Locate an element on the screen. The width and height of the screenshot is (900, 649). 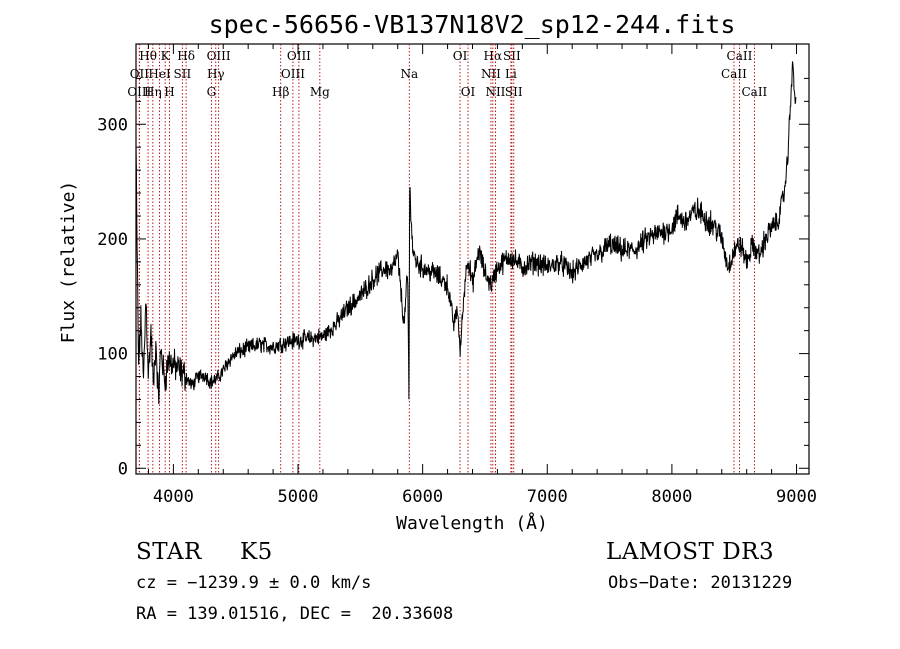
line-label-26: CaII is located at coordinates (734, 74).